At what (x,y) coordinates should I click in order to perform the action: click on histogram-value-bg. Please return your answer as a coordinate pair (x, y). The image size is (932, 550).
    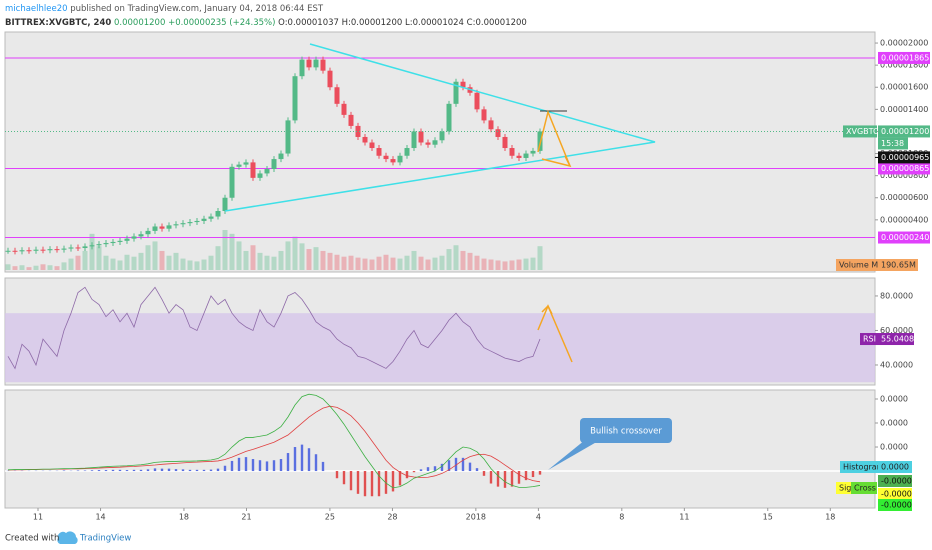
    Looking at the image, I should click on (895, 467).